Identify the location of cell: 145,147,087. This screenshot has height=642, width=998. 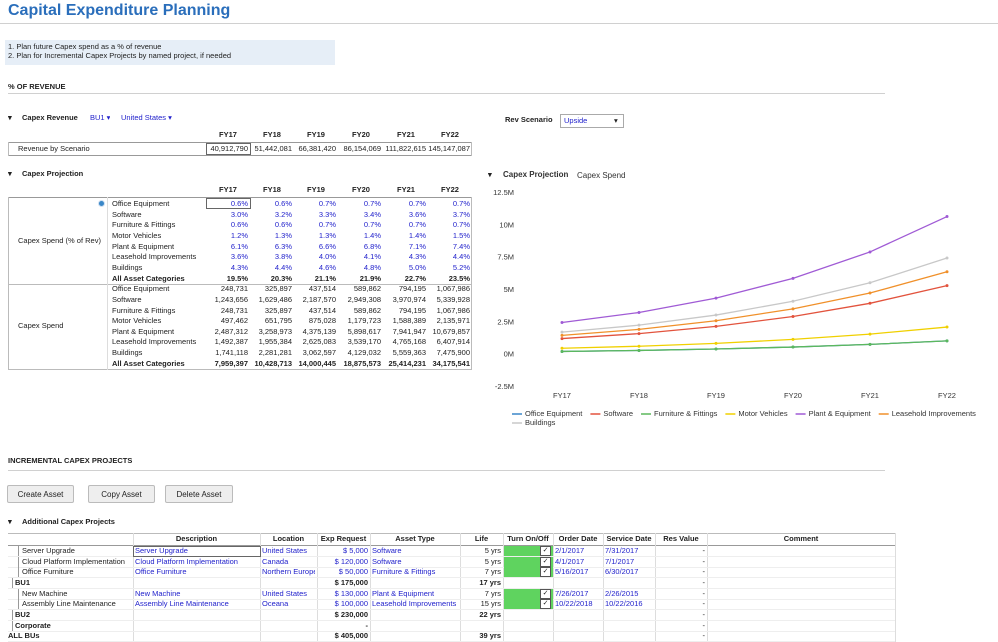
(449, 149).